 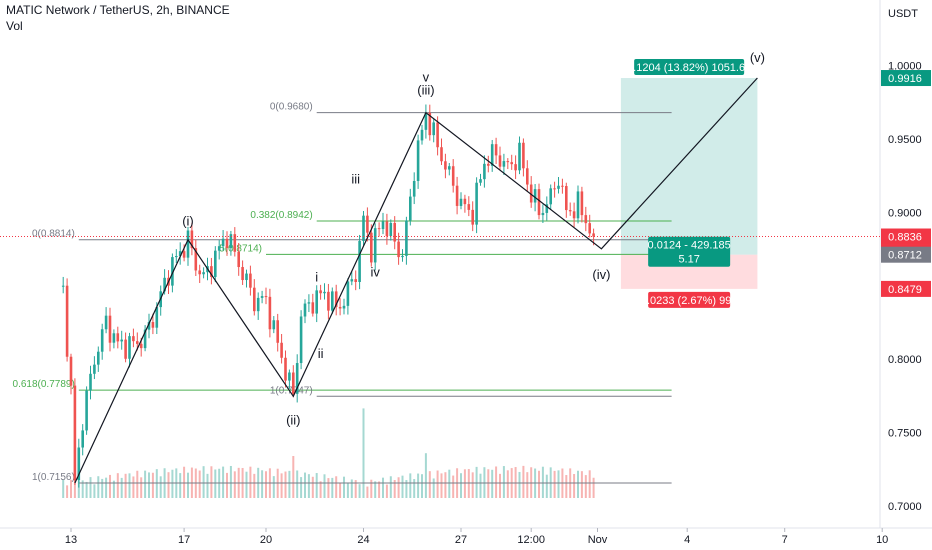 What do you see at coordinates (461, 540) in the screenshot?
I see `x-tick-label: 27` at bounding box center [461, 540].